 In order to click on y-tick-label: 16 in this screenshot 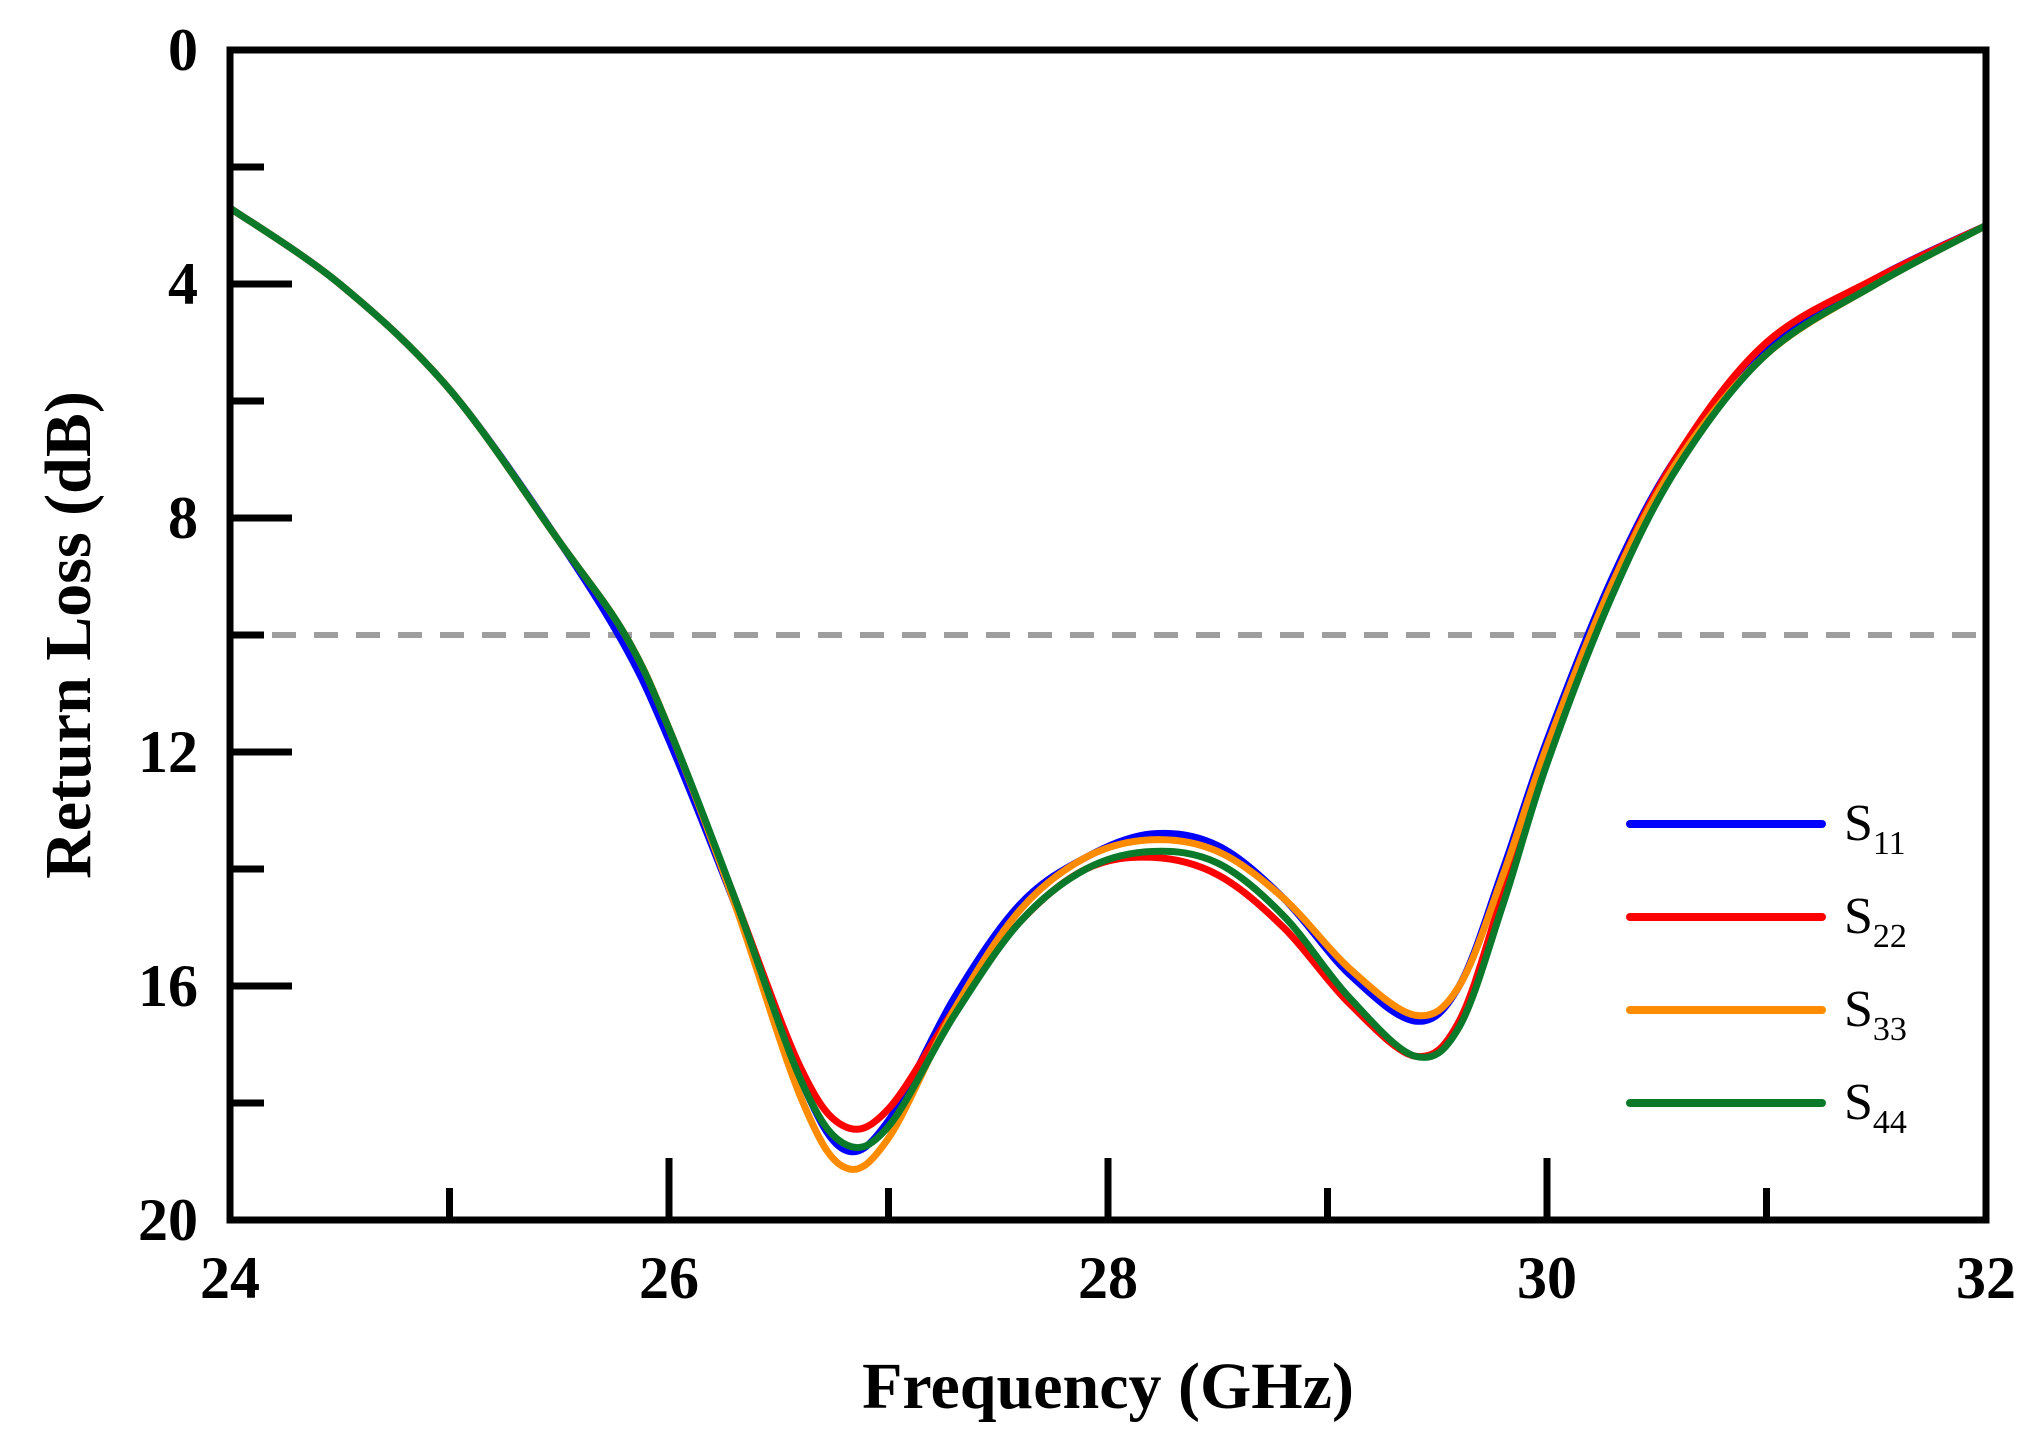, I will do `click(168, 986)`.